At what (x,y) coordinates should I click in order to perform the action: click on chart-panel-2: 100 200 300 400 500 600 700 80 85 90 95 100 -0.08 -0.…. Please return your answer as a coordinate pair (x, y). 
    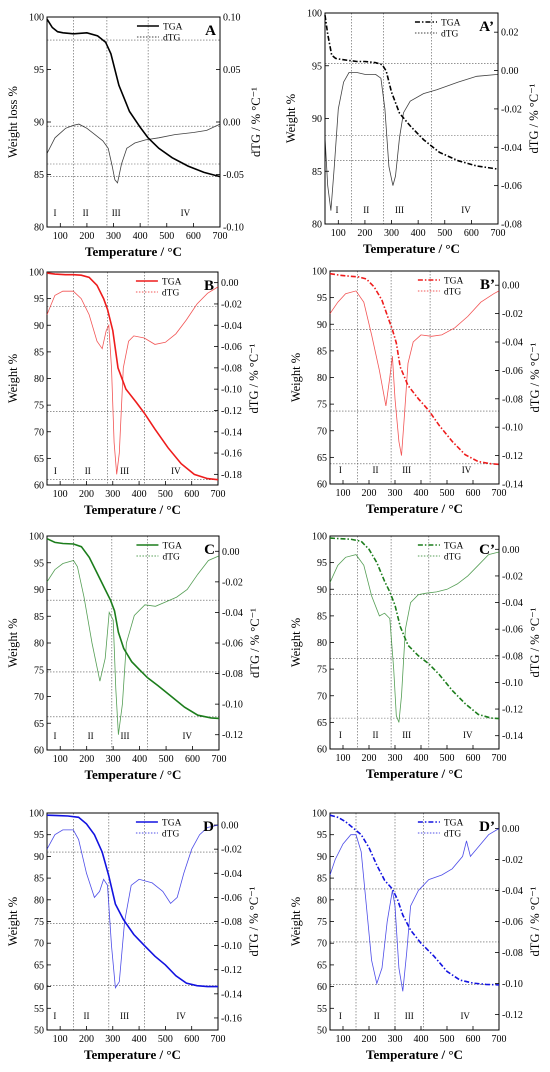
    Looking at the image, I should click on (412, 133).